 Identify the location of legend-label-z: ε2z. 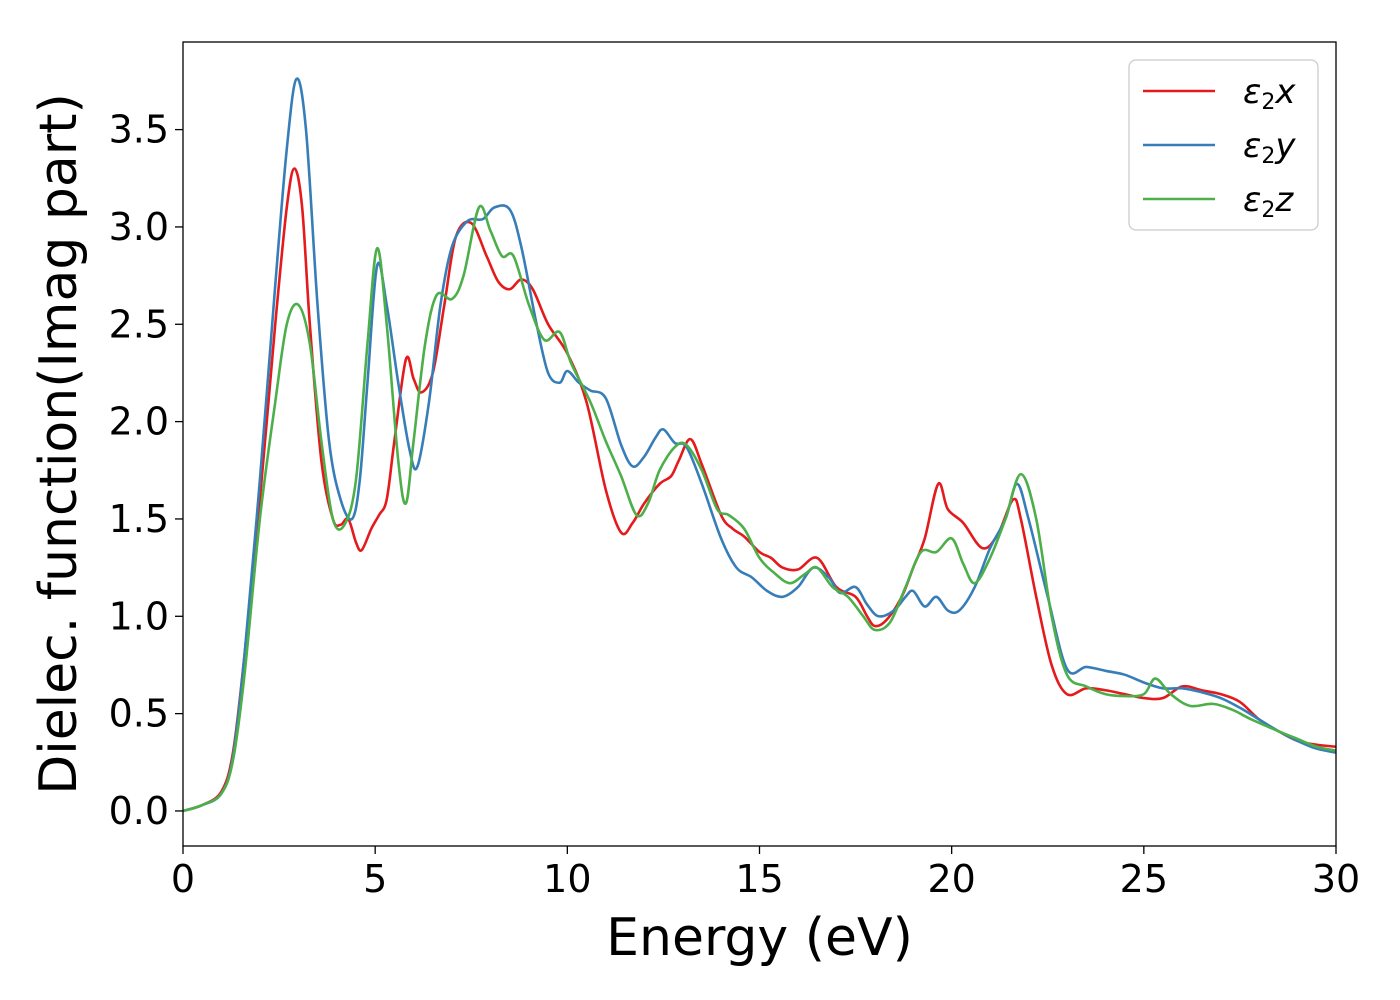
(1268, 201).